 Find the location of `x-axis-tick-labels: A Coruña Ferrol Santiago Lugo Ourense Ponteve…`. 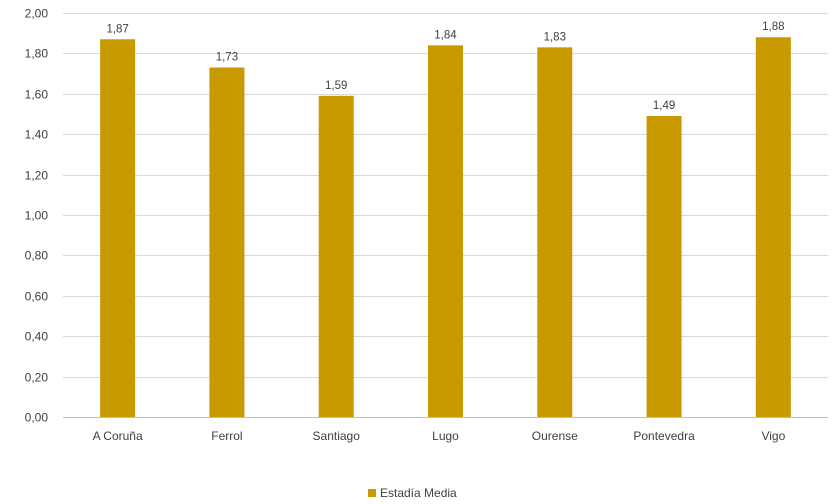

x-axis-tick-labels: A Coruña Ferrol Santiago Lugo Ourense Ponteve… is located at coordinates (439, 436).